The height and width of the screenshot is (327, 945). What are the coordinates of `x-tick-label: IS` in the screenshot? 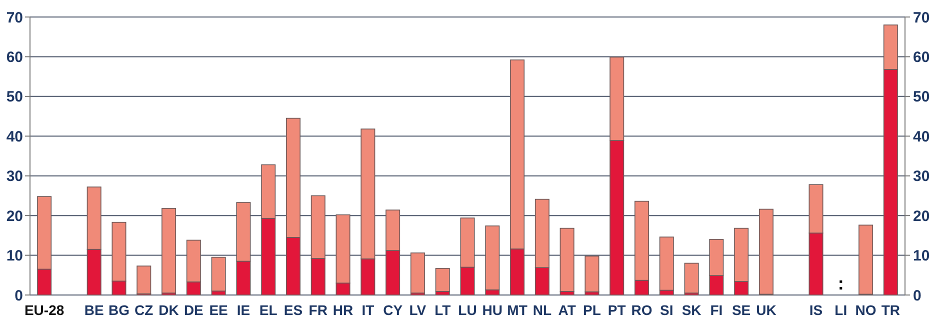 It's located at (816, 310).